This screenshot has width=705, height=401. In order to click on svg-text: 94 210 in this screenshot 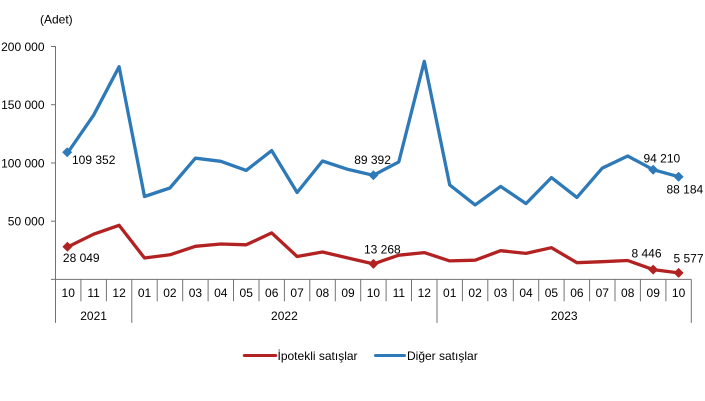, I will do `click(662, 158)`.